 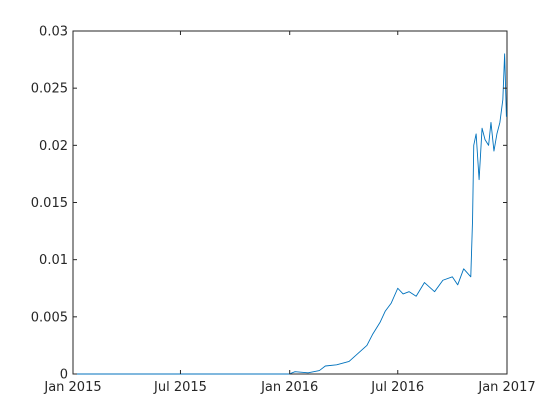 What do you see at coordinates (49, 89) in the screenshot?
I see `y-tick-label: 0.025` at bounding box center [49, 89].